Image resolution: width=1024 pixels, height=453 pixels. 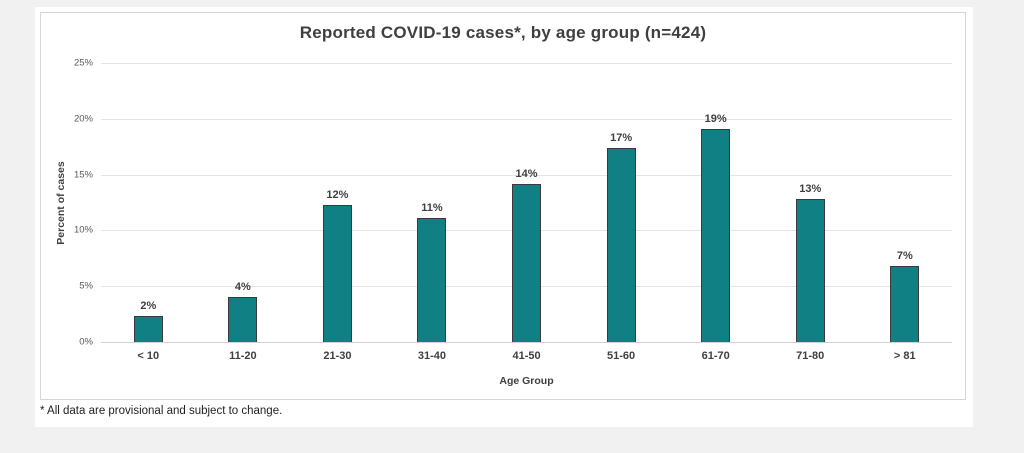 What do you see at coordinates (621, 137) in the screenshot?
I see `bar-value-label: 17%` at bounding box center [621, 137].